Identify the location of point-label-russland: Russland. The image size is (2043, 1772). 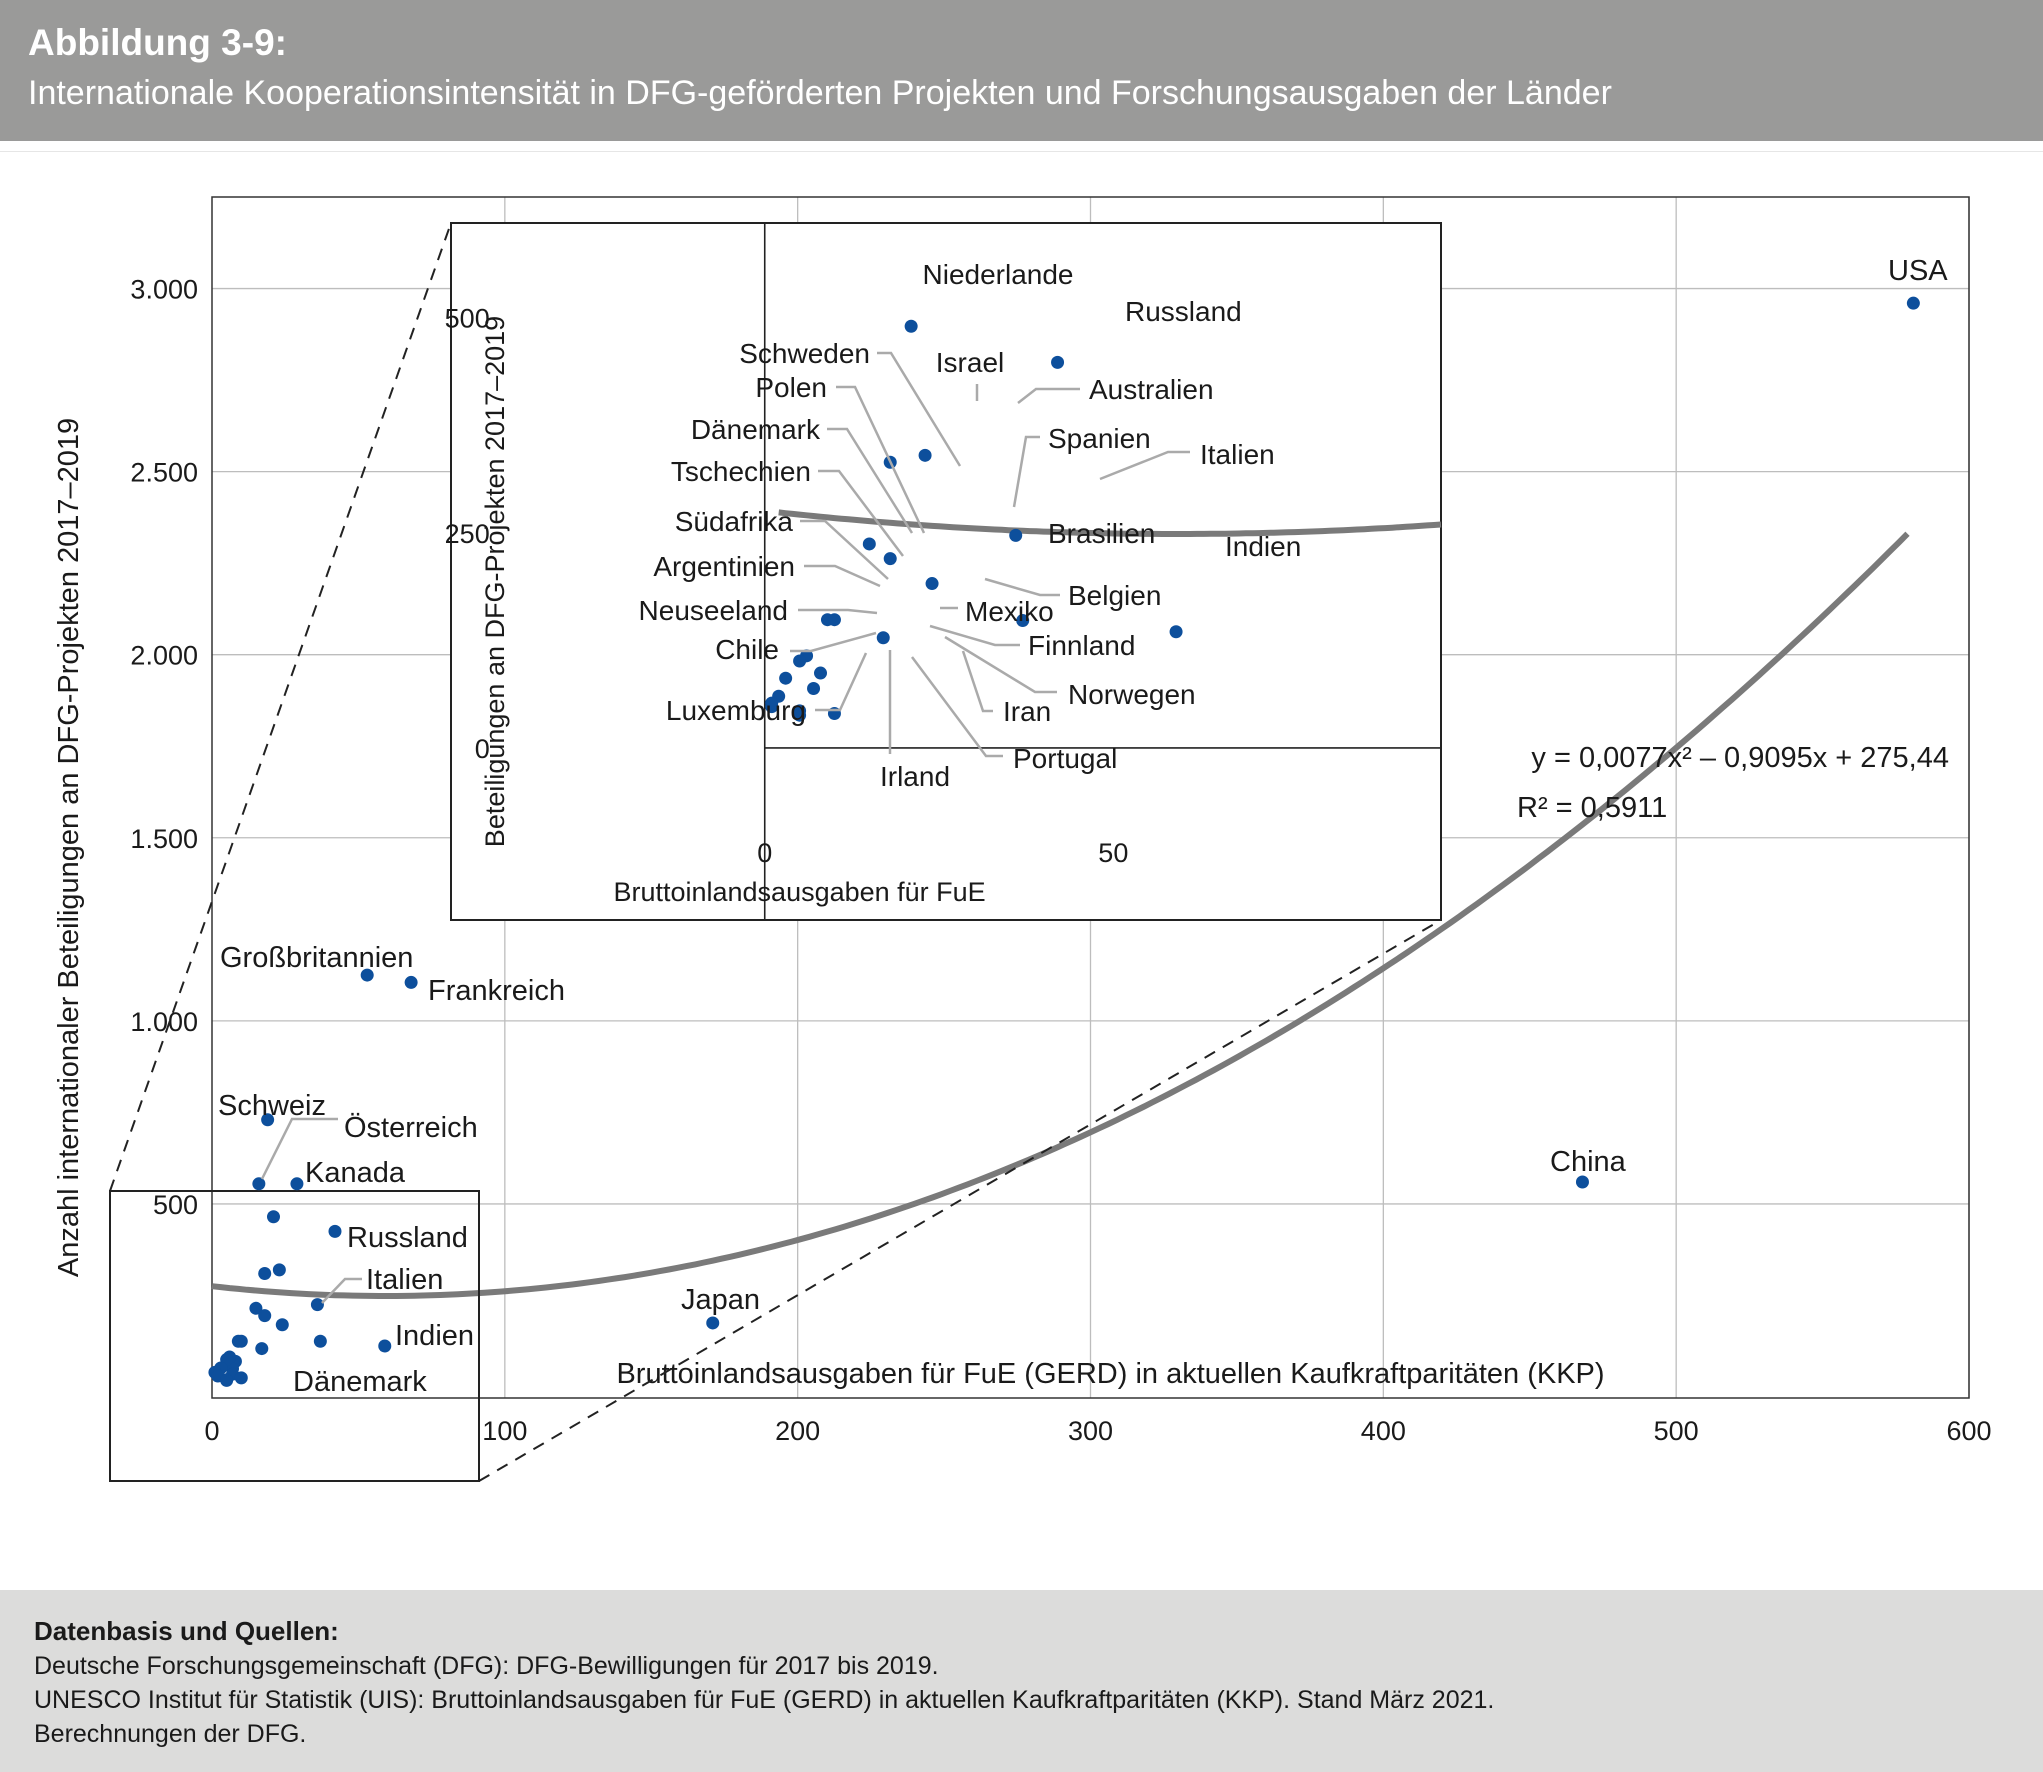
(407, 1238).